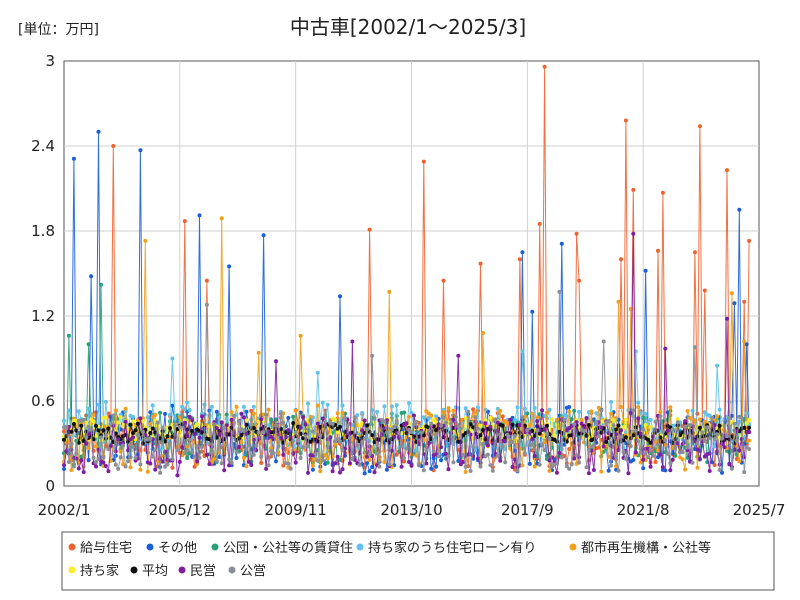  What do you see at coordinates (43, 316) in the screenshot?
I see `y-tick-label: 1.2` at bounding box center [43, 316].